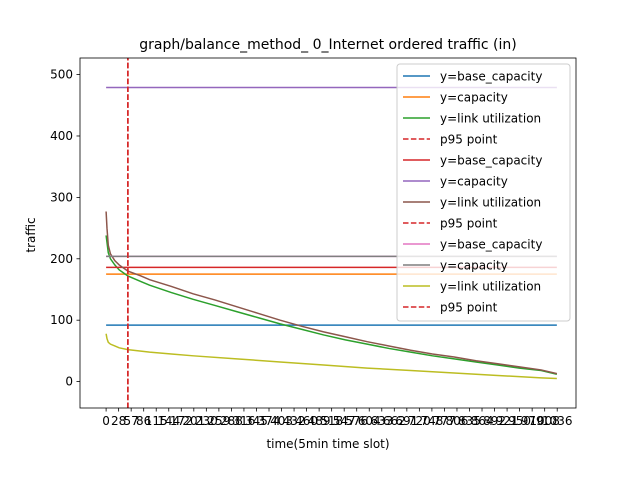 The width and height of the screenshot is (640, 480). What do you see at coordinates (319, 421) in the screenshot?
I see `x-tick-label: 489` at bounding box center [319, 421].